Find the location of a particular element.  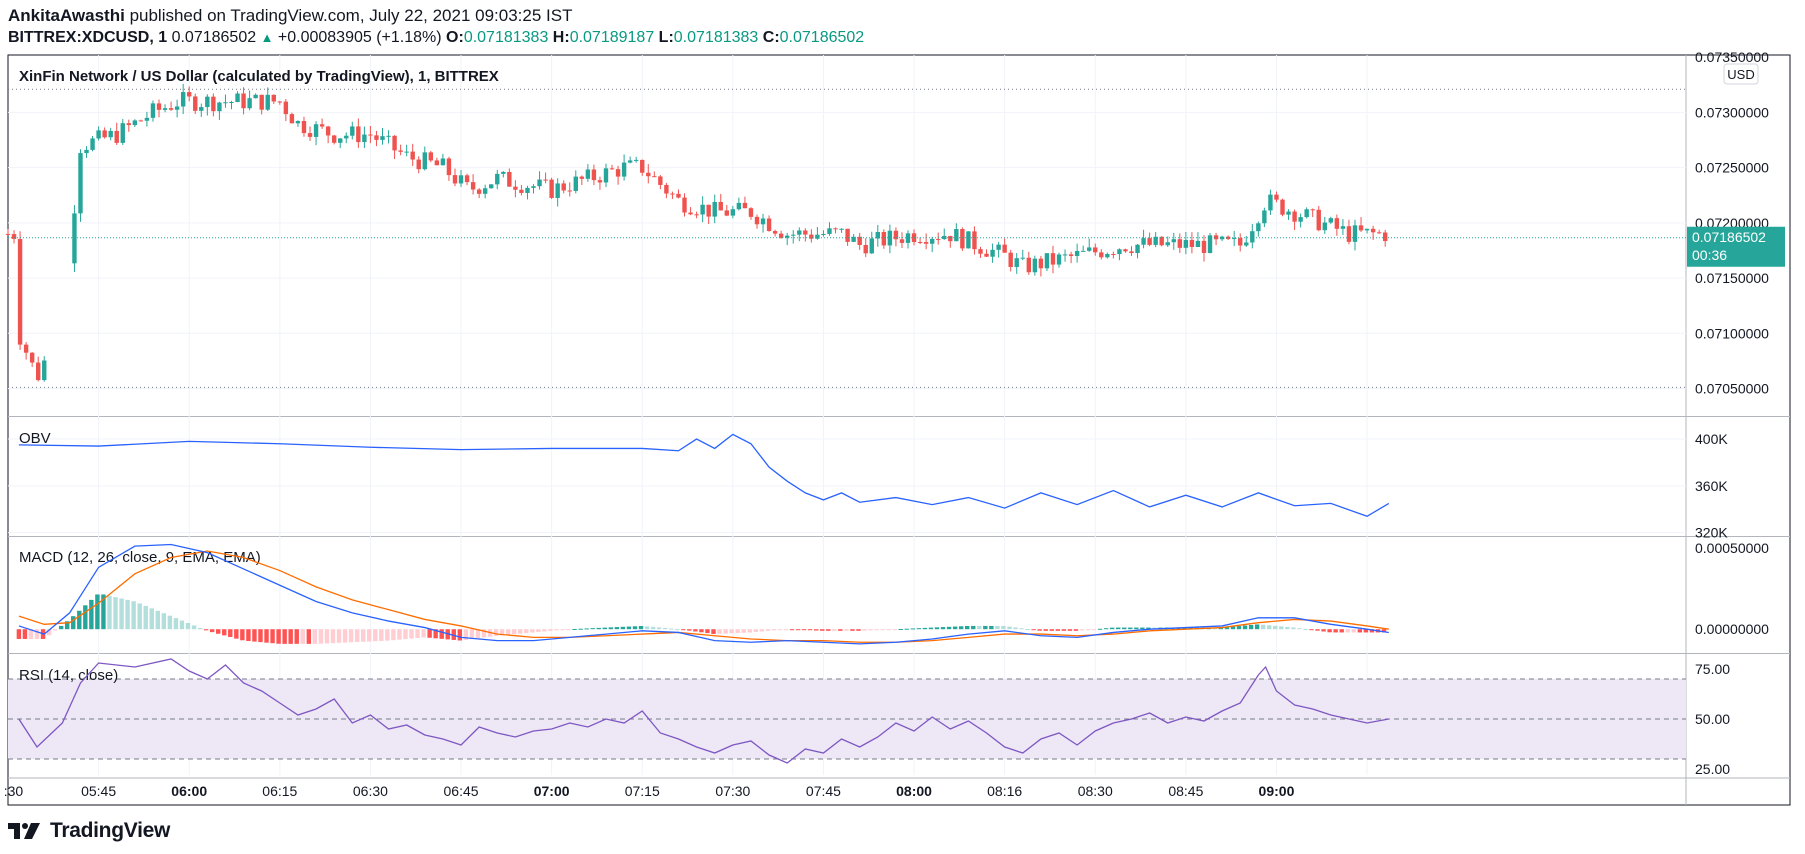

tradingview-logo: TradingView is located at coordinates (89, 831).